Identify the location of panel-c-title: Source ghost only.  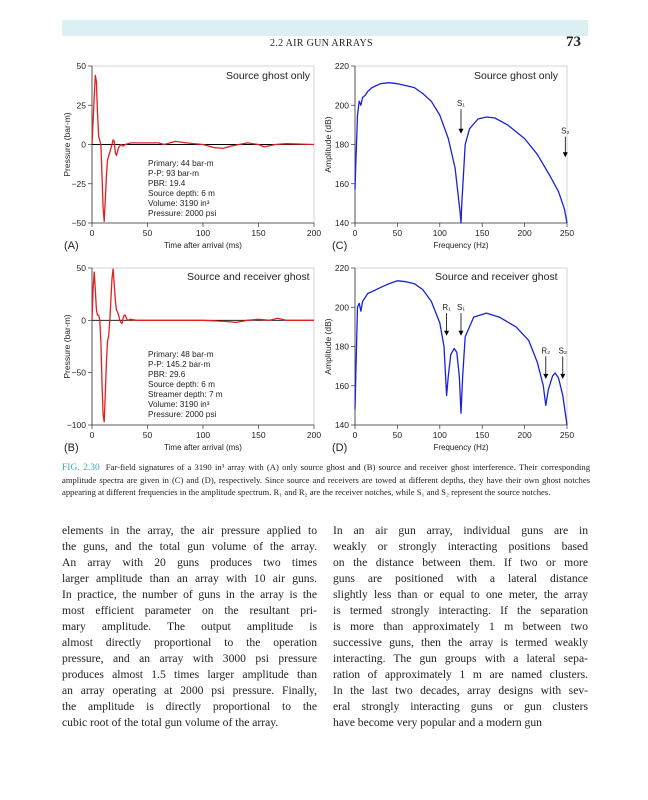
(516, 76).